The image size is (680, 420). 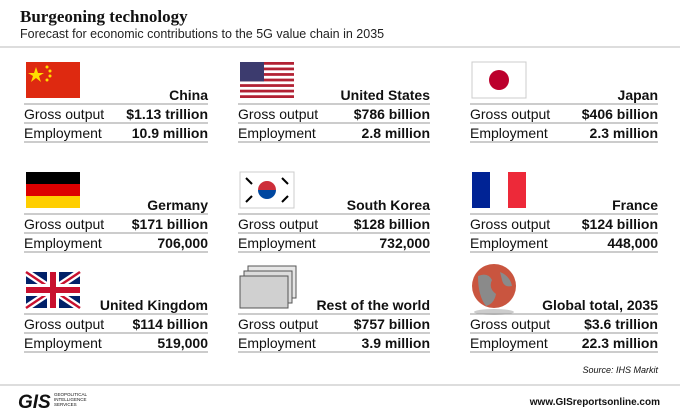 I want to click on row-value: $3.6 trillion, so click(x=621, y=324).